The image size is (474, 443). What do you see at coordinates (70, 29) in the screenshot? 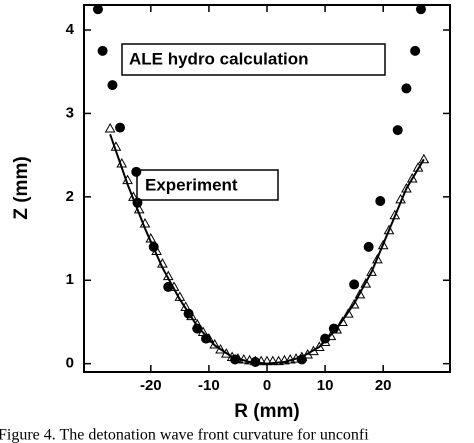
I see `y-tick-label: 4` at bounding box center [70, 29].